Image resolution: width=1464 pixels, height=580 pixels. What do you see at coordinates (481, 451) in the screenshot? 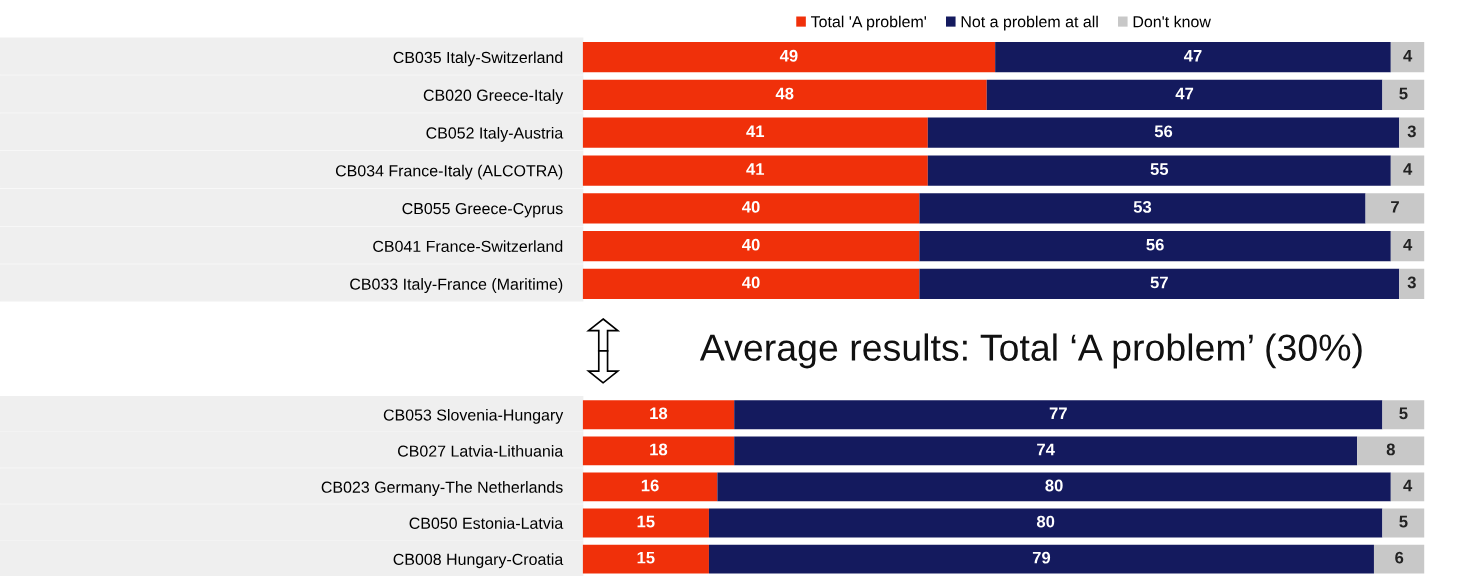
I see `y-tick-label: CB027 Latvia-Lithuania` at bounding box center [481, 451].